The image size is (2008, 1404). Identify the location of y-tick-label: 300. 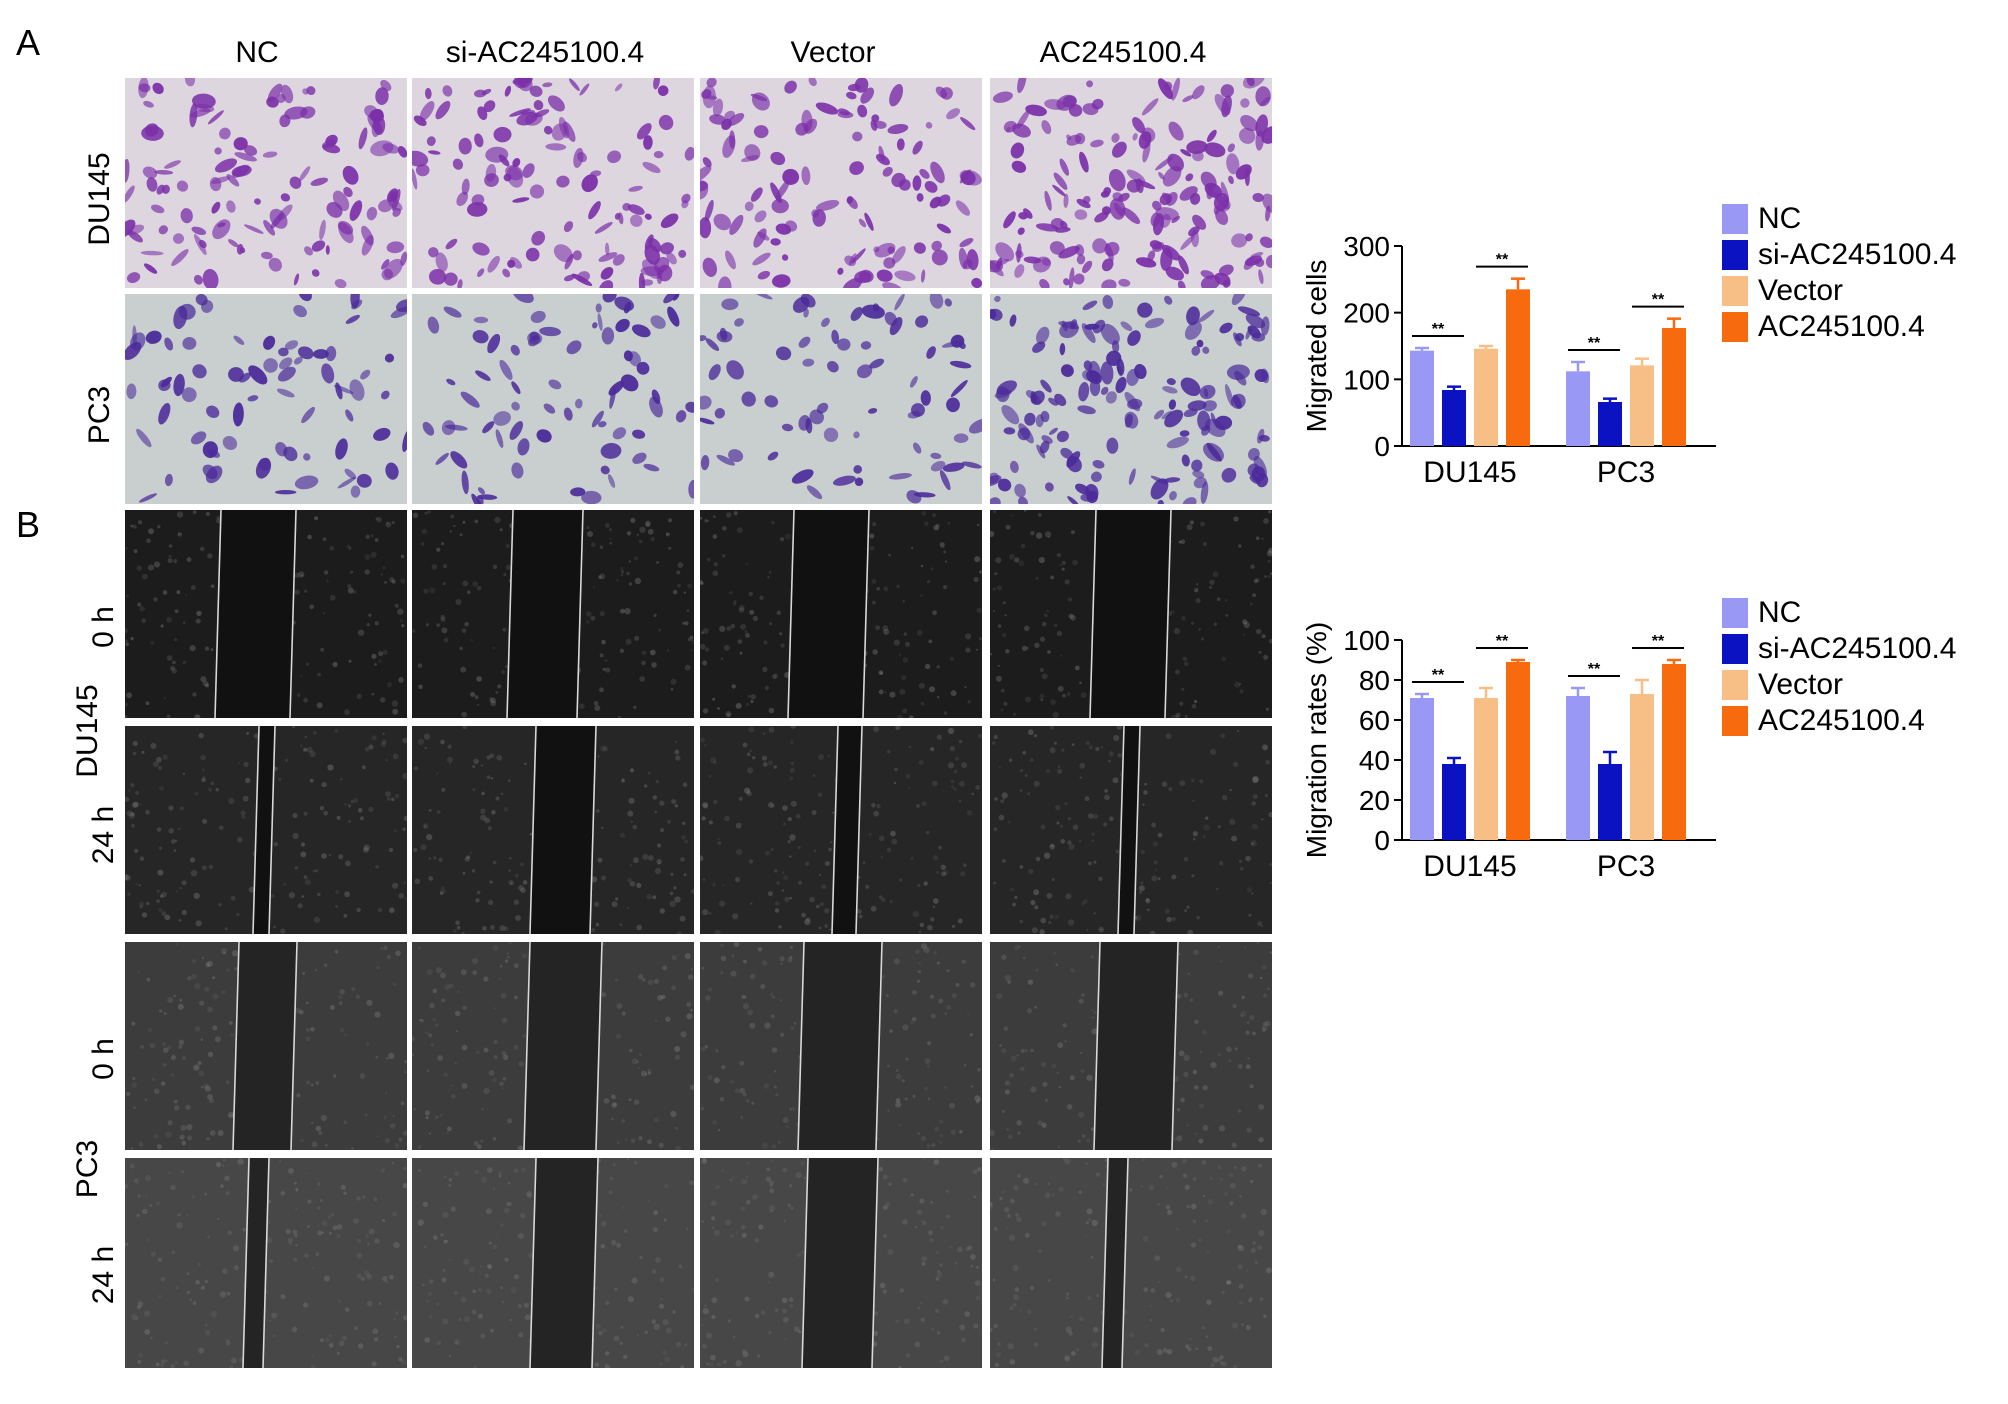
(1366, 246).